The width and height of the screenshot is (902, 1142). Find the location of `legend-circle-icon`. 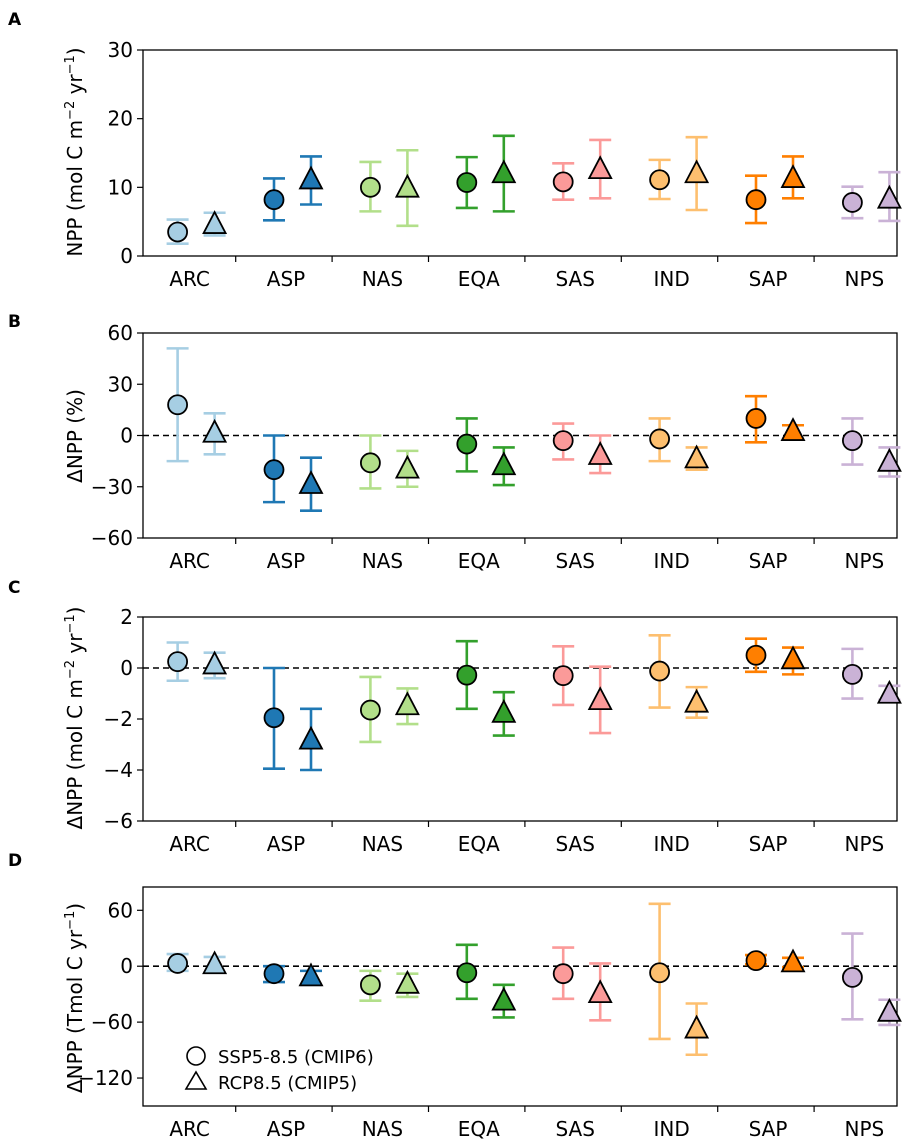

legend-circle-icon is located at coordinates (196, 1056).